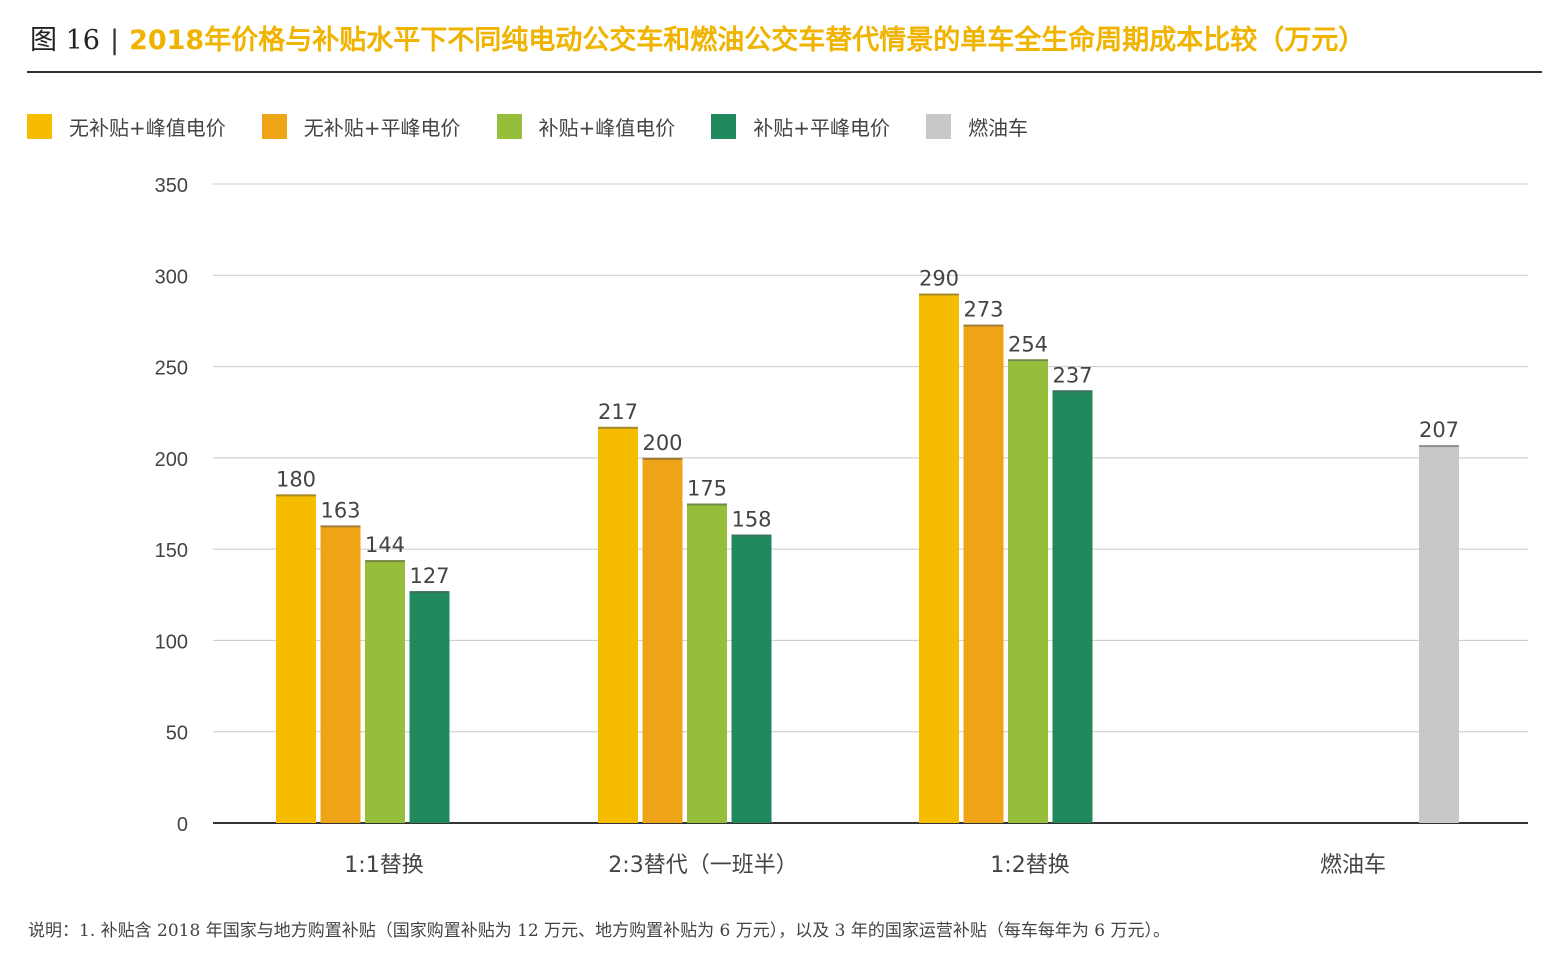 This screenshot has height=953, width=1542. What do you see at coordinates (751, 520) in the screenshot?
I see `data-label: 158` at bounding box center [751, 520].